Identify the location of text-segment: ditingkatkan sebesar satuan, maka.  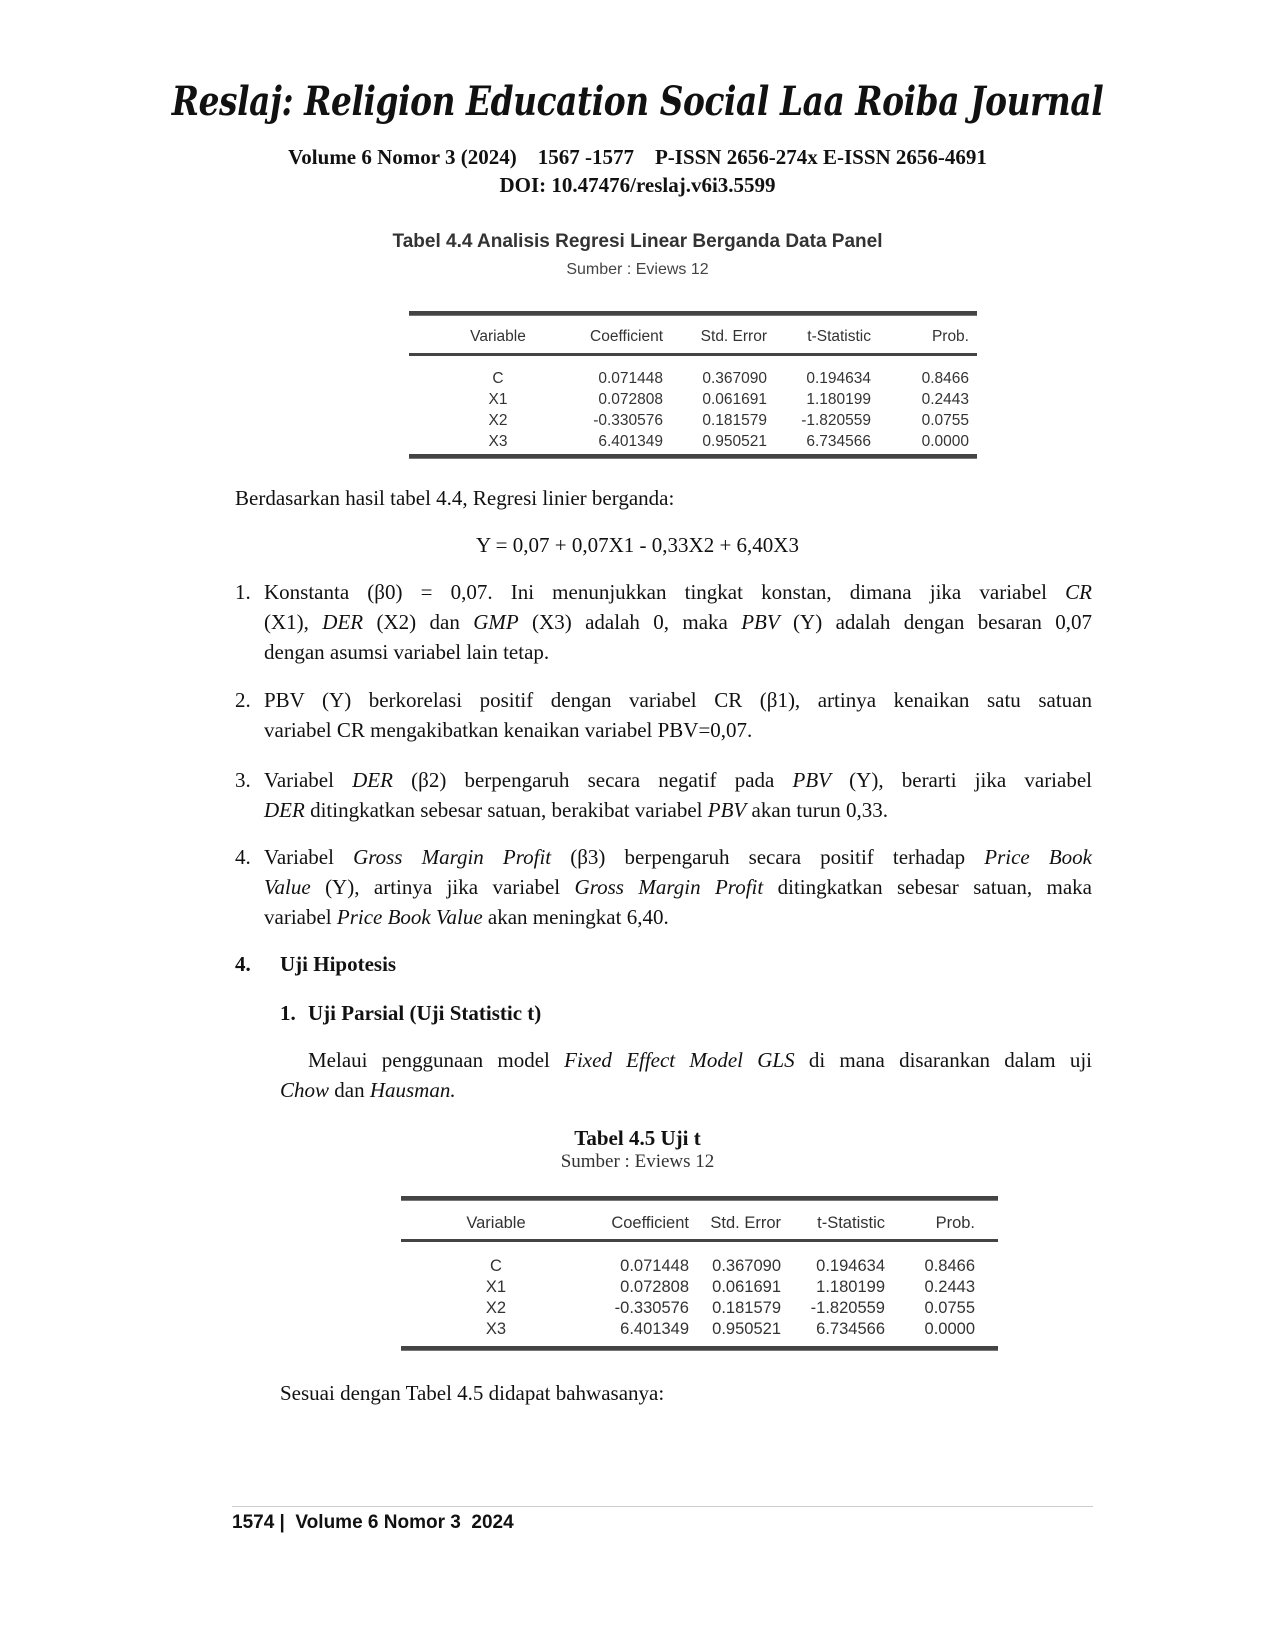
(927, 887).